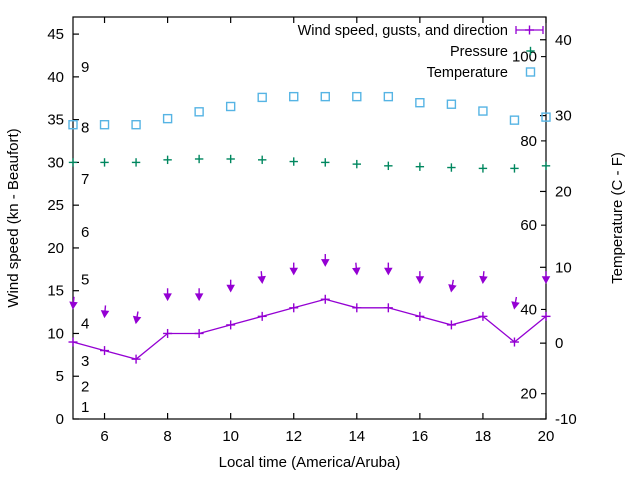  Describe the element at coordinates (104, 436) in the screenshot. I see `x-tick-label: 6` at that location.